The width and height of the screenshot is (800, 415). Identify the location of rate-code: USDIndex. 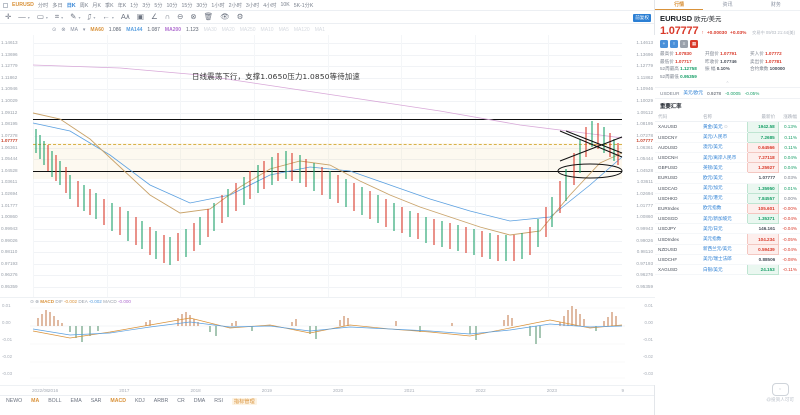
(677, 239).